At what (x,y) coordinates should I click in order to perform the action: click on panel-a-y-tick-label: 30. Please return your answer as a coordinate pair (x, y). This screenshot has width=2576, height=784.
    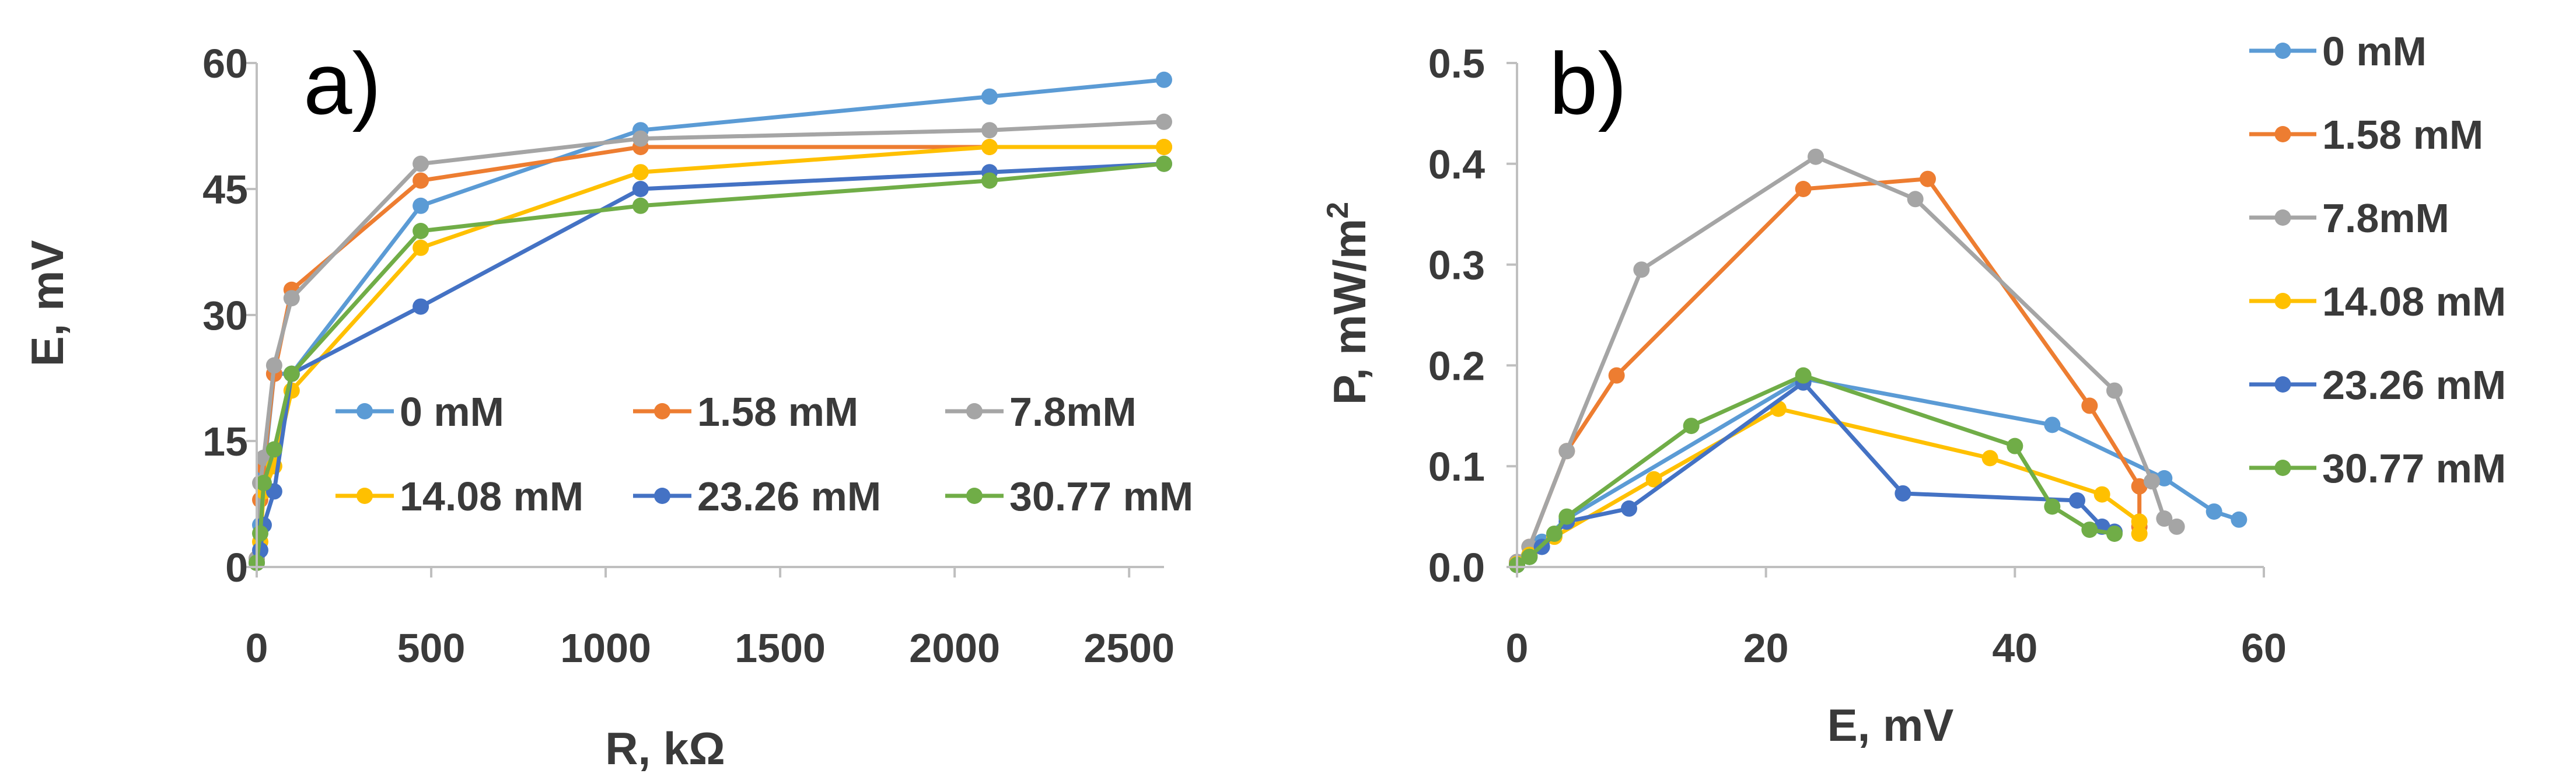
    Looking at the image, I should click on (225, 315).